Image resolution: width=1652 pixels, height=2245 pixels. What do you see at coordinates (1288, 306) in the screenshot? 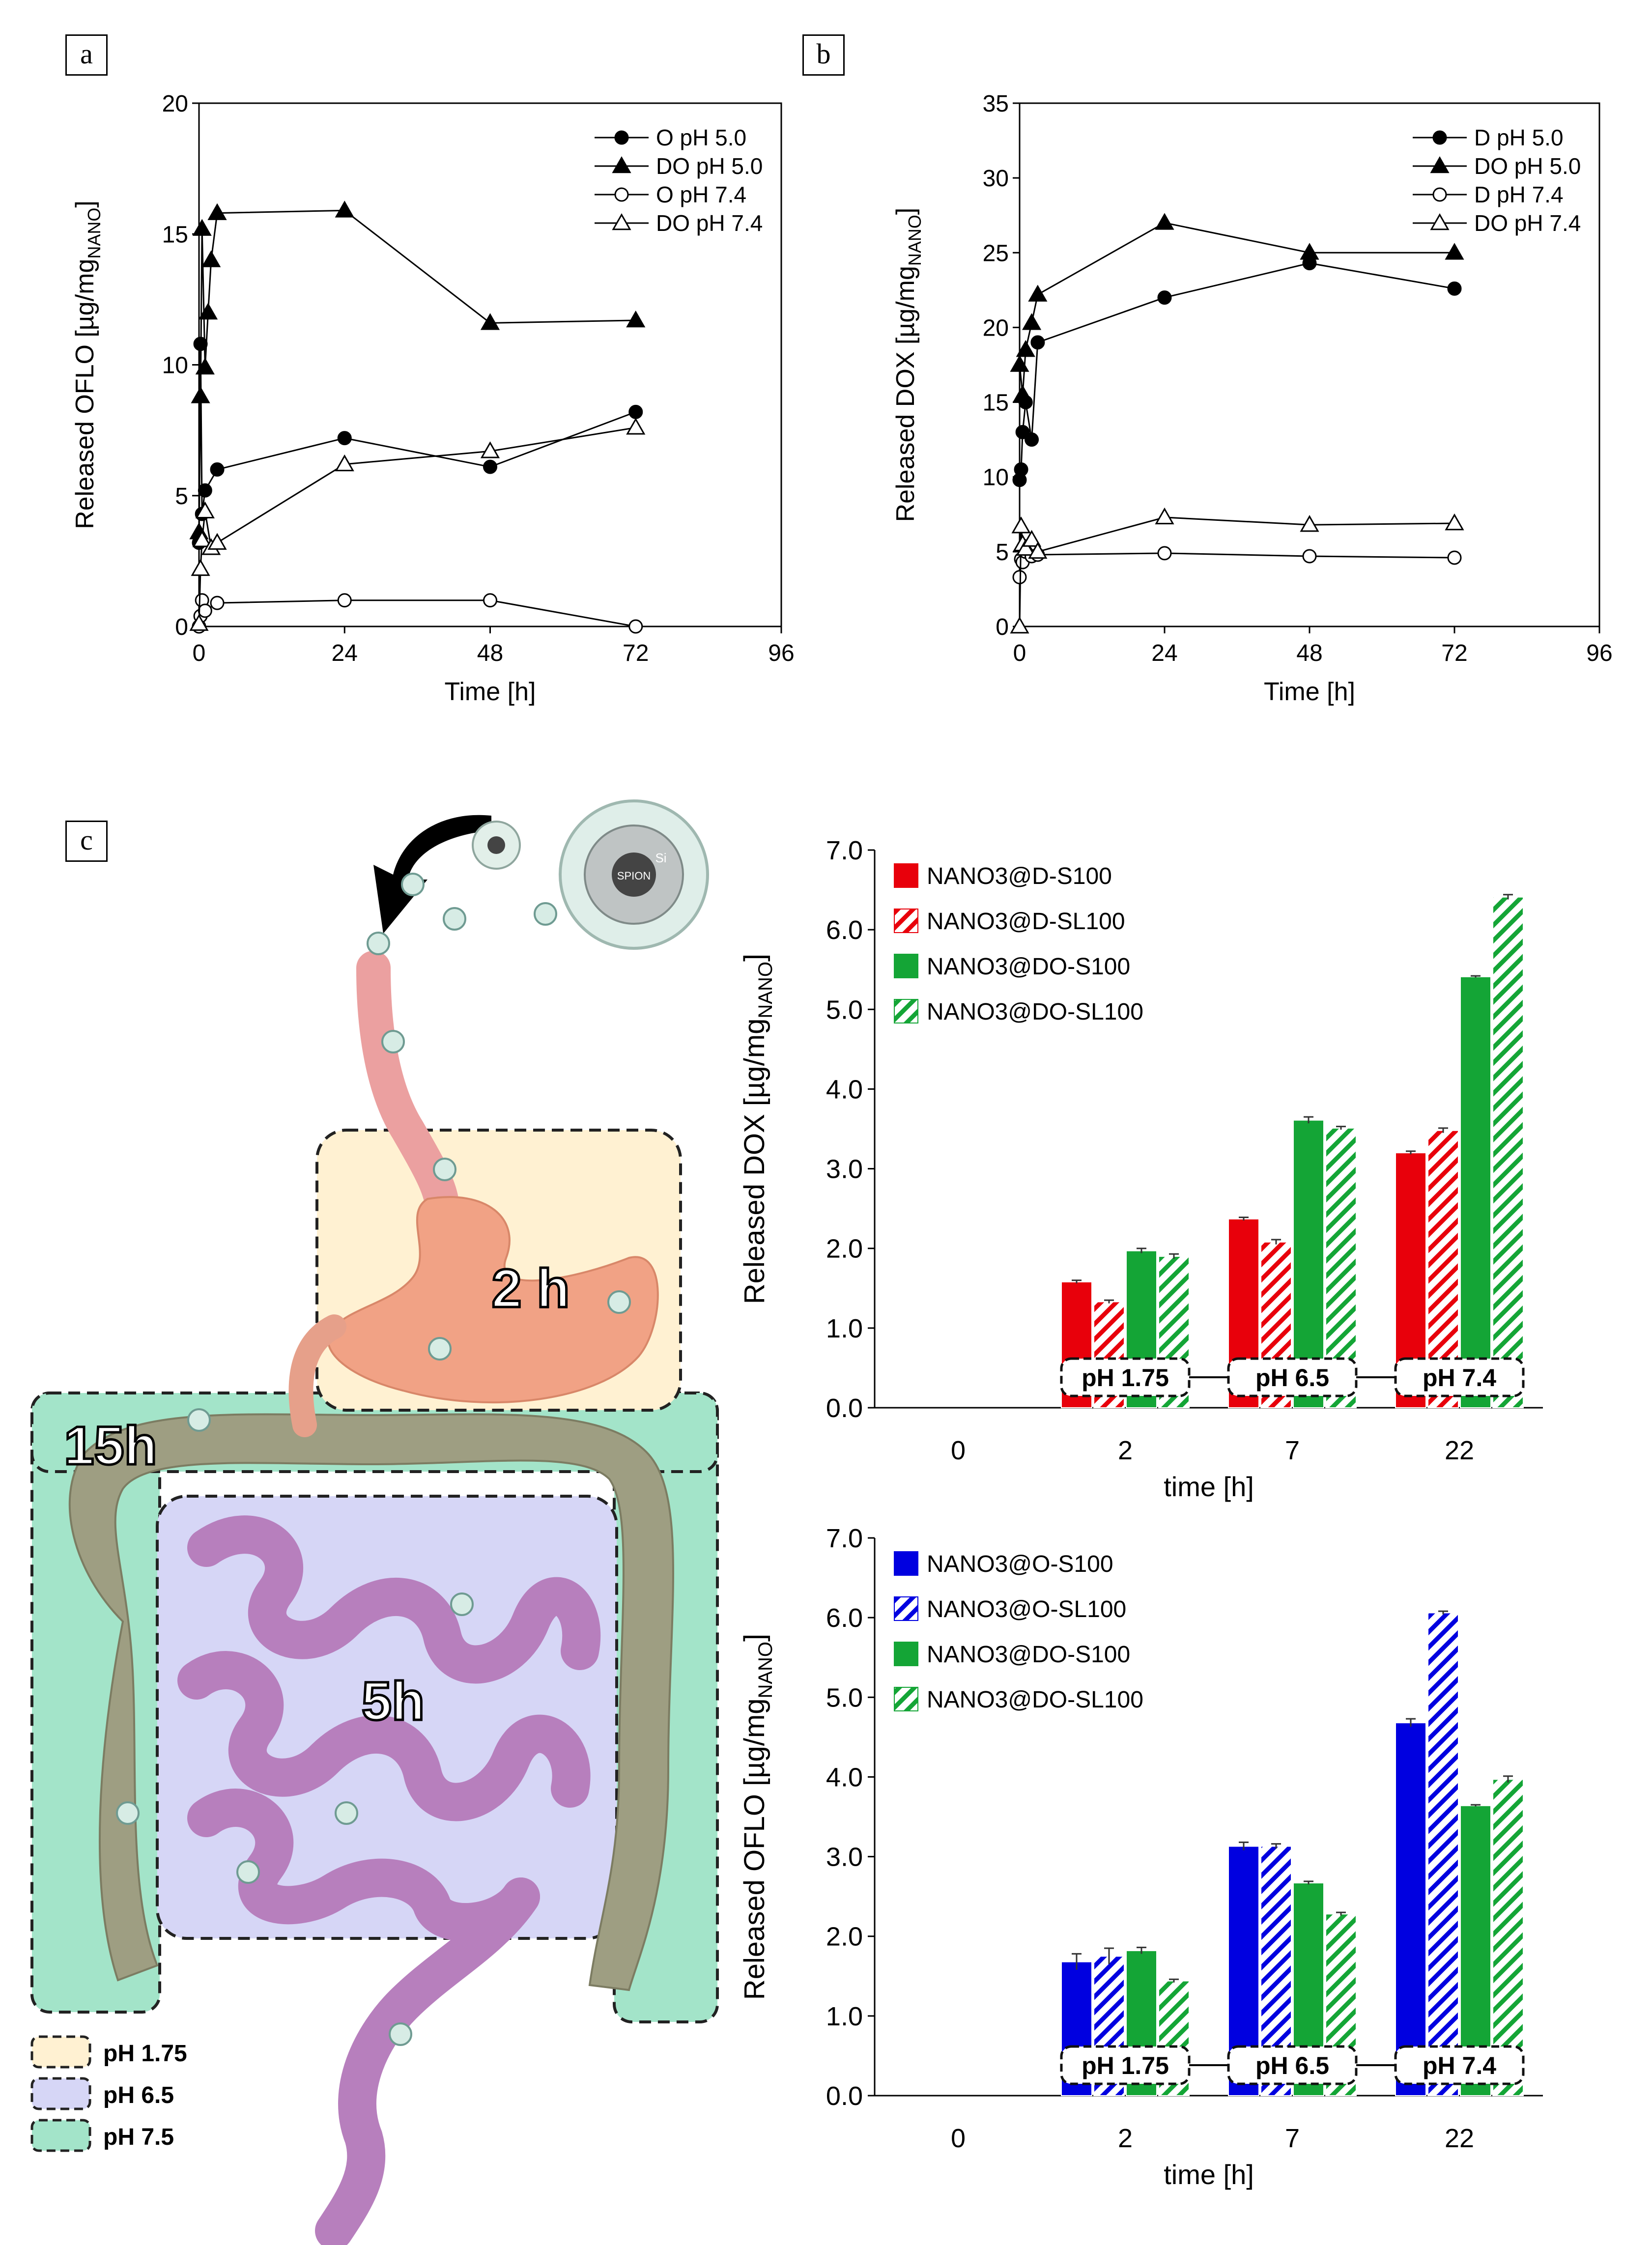
I see `series-d-ph-5-0: D pH 5.0` at bounding box center [1288, 306].